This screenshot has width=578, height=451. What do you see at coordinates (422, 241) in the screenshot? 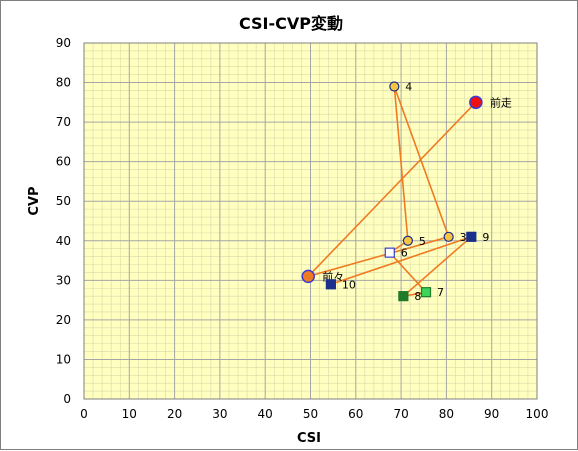
I see `point-label: 5` at bounding box center [422, 241].